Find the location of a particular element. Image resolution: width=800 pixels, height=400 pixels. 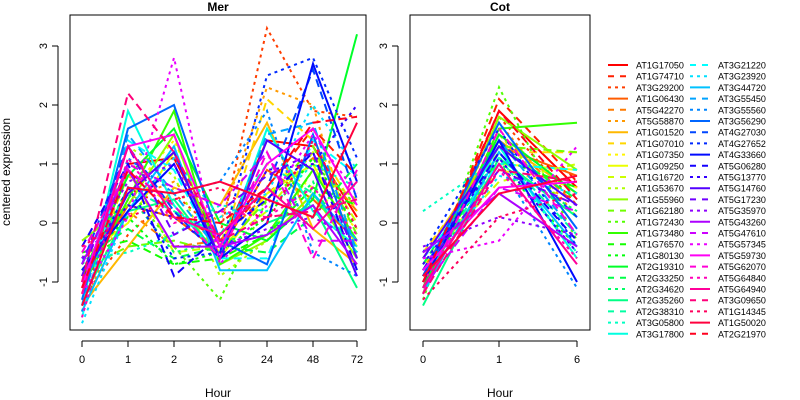

series-line-mer-AT1G80130 is located at coordinates (219, 211).